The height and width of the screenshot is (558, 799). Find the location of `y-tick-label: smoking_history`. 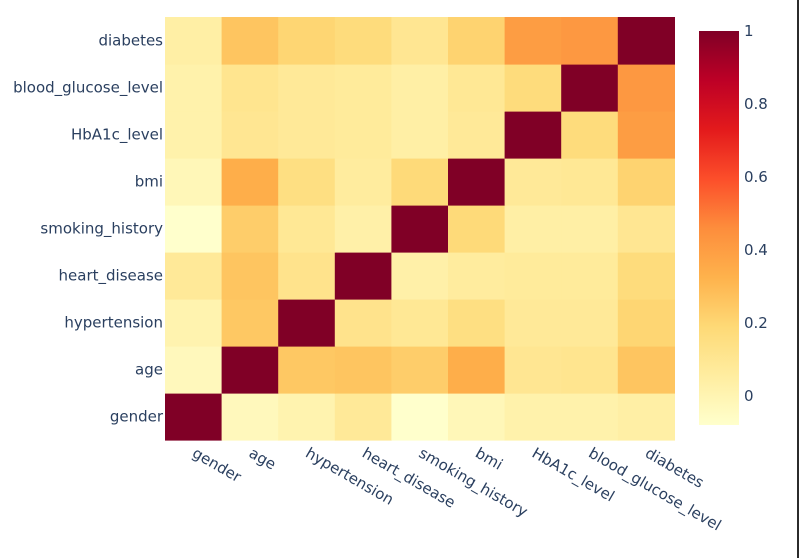

y-tick-label: smoking_history is located at coordinates (101, 229).